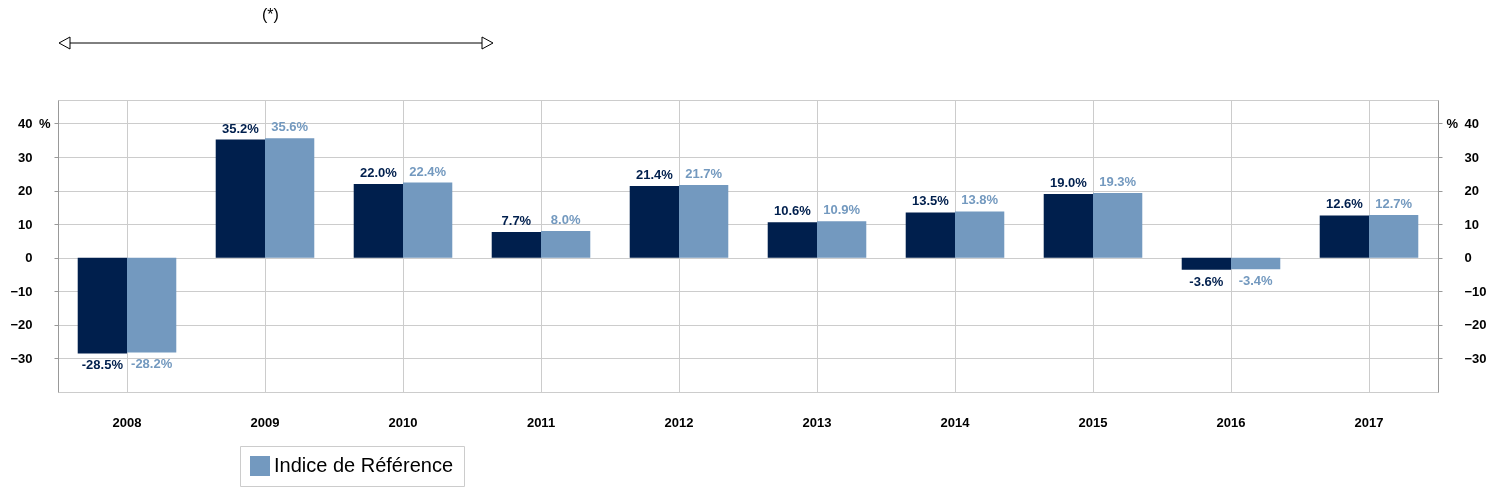 The height and width of the screenshot is (492, 1499). What do you see at coordinates (679, 422) in the screenshot?
I see `x-tick-label: 2012` at bounding box center [679, 422].